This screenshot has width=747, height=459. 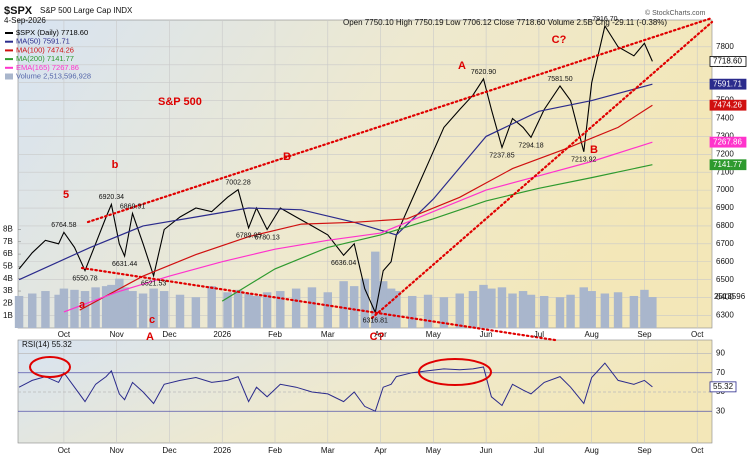 What do you see at coordinates (723, 386) in the screenshot?
I see `rsi-last-label: 55.32` at bounding box center [723, 386].